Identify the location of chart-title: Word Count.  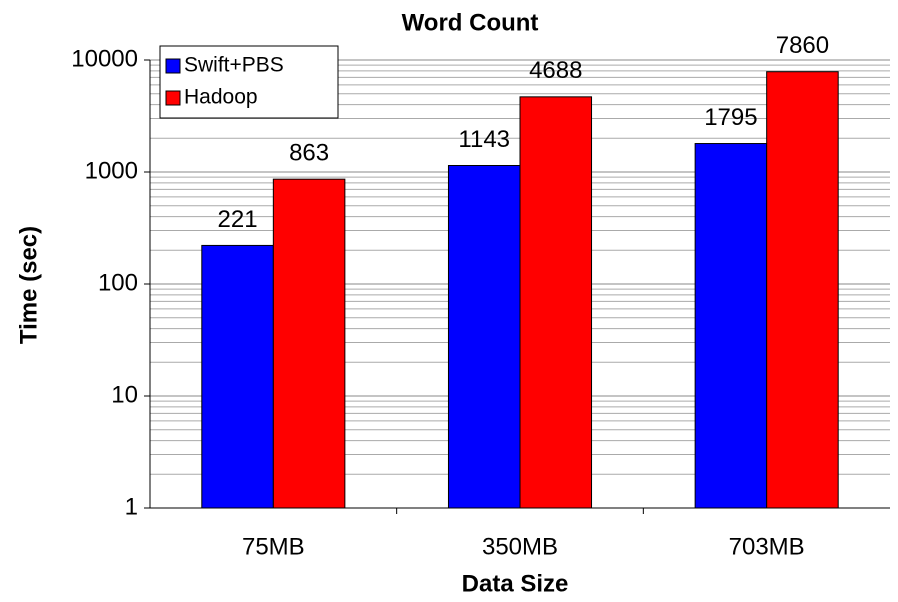
(470, 22).